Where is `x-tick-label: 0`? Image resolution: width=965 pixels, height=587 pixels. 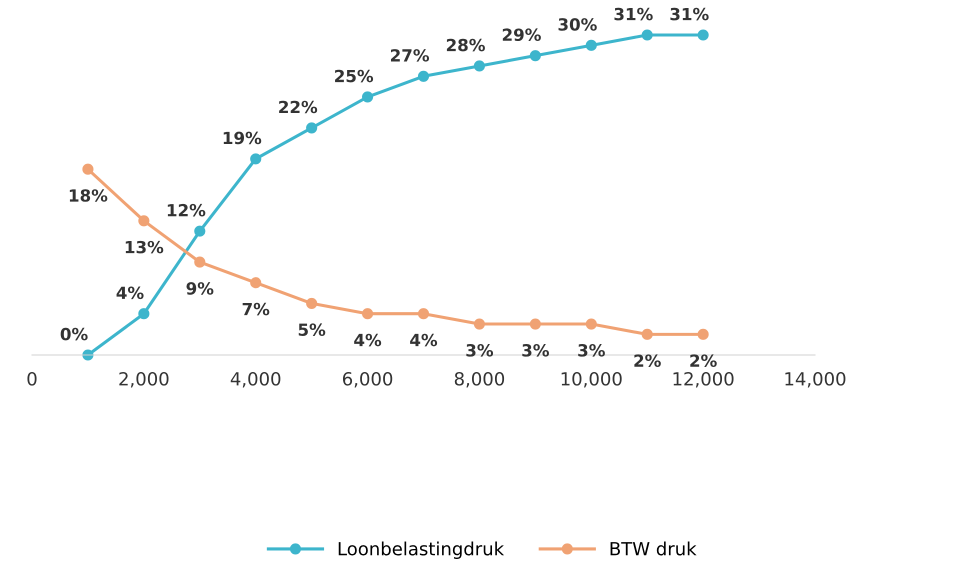
x-tick-label: 0 is located at coordinates (32, 379).